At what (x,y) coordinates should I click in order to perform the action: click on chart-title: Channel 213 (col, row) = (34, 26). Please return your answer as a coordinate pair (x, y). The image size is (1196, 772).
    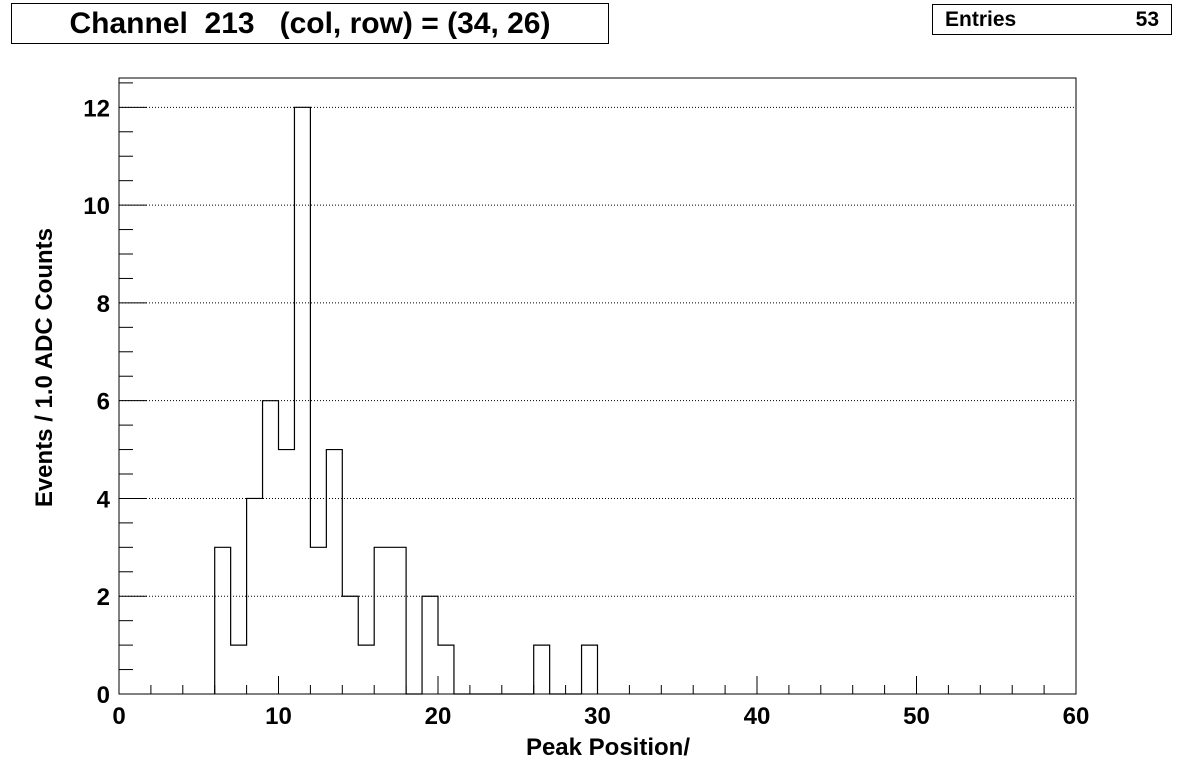
    Looking at the image, I should click on (310, 23).